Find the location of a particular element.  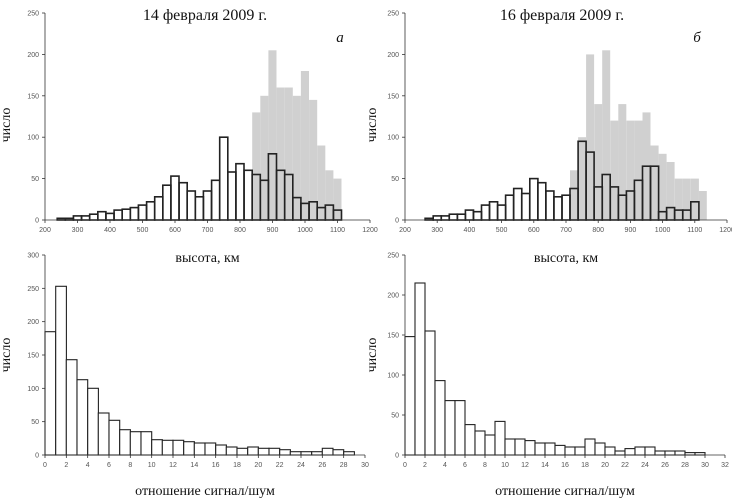

y-tick-label: 50 is located at coordinates (395, 416).